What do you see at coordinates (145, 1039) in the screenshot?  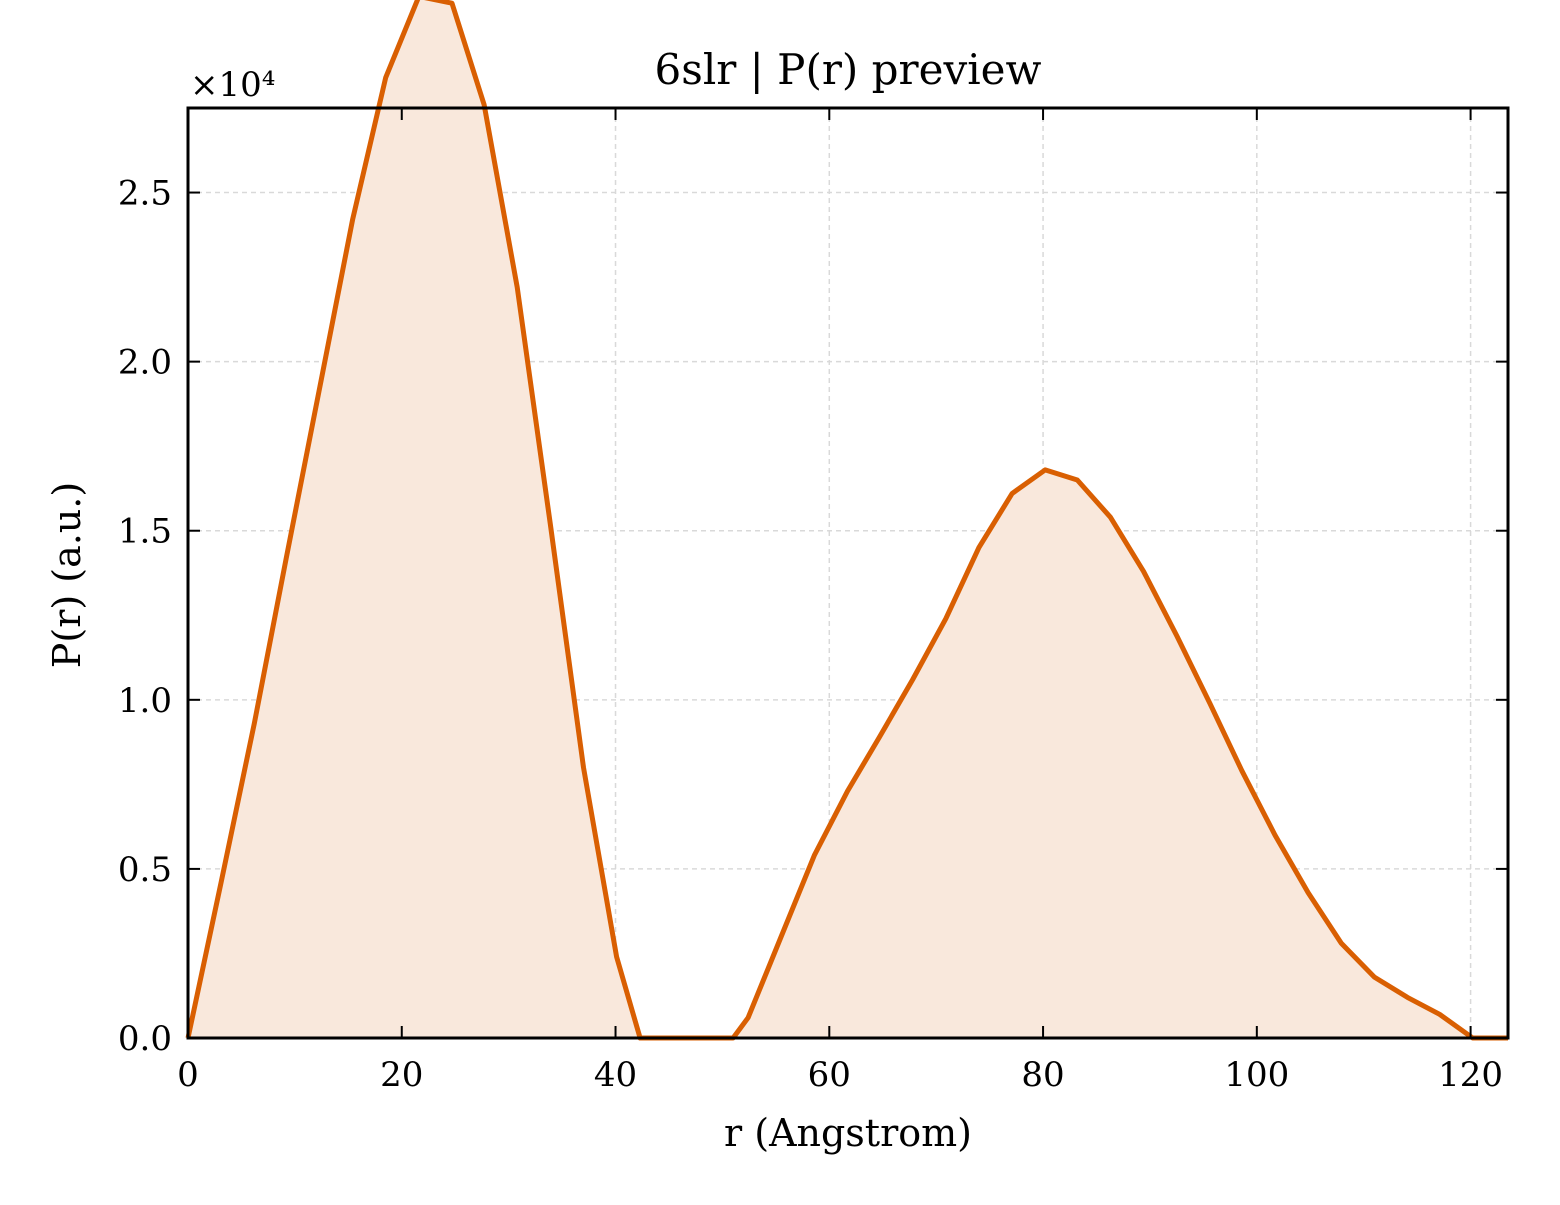 I see `y-tick-label: 0.0` at bounding box center [145, 1039].